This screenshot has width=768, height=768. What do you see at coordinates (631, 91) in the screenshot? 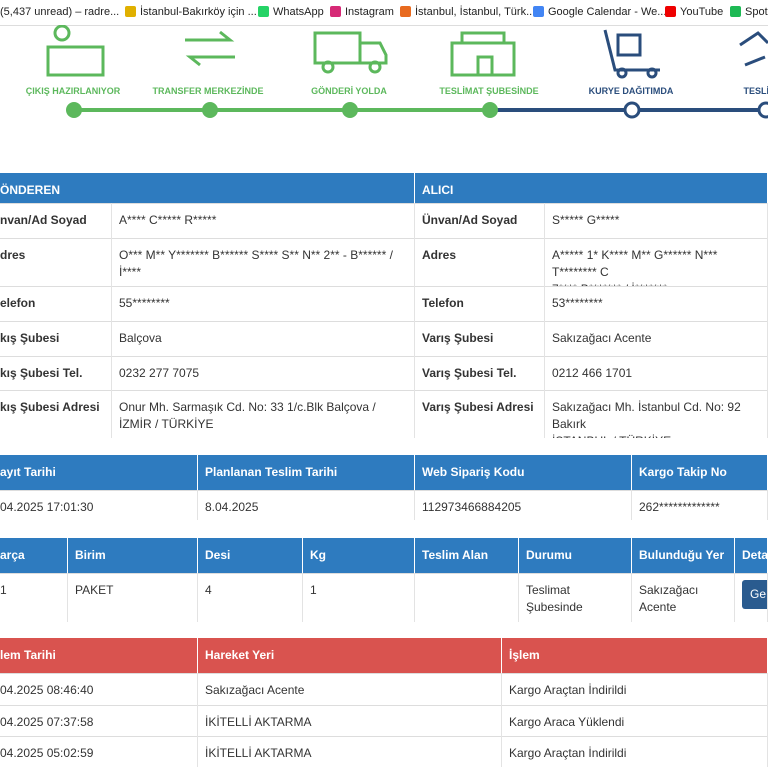
I see `step-label: KURYE DAĞITIMDA` at bounding box center [631, 91].